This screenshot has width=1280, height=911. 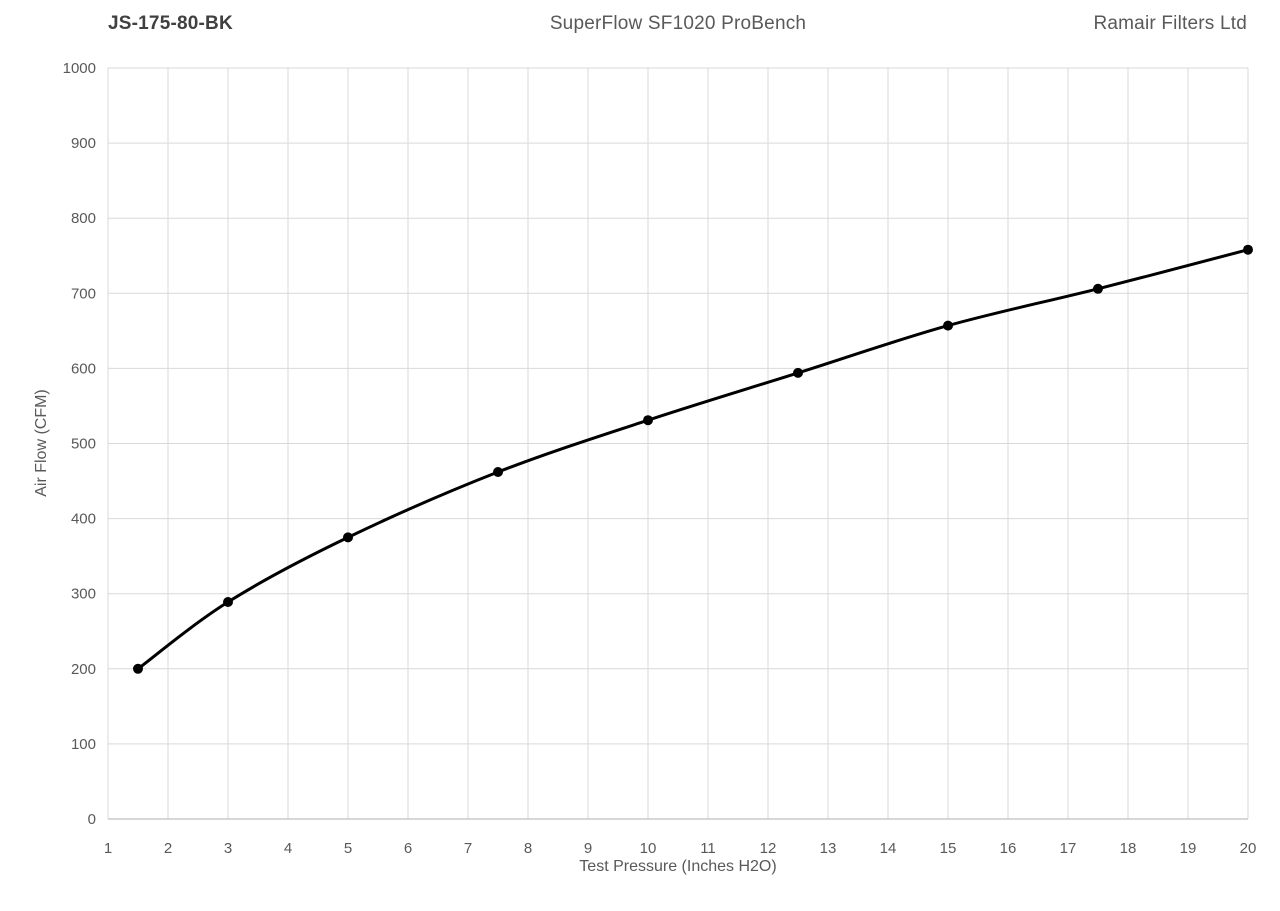 I want to click on x-tick-label: 11, so click(x=708, y=848).